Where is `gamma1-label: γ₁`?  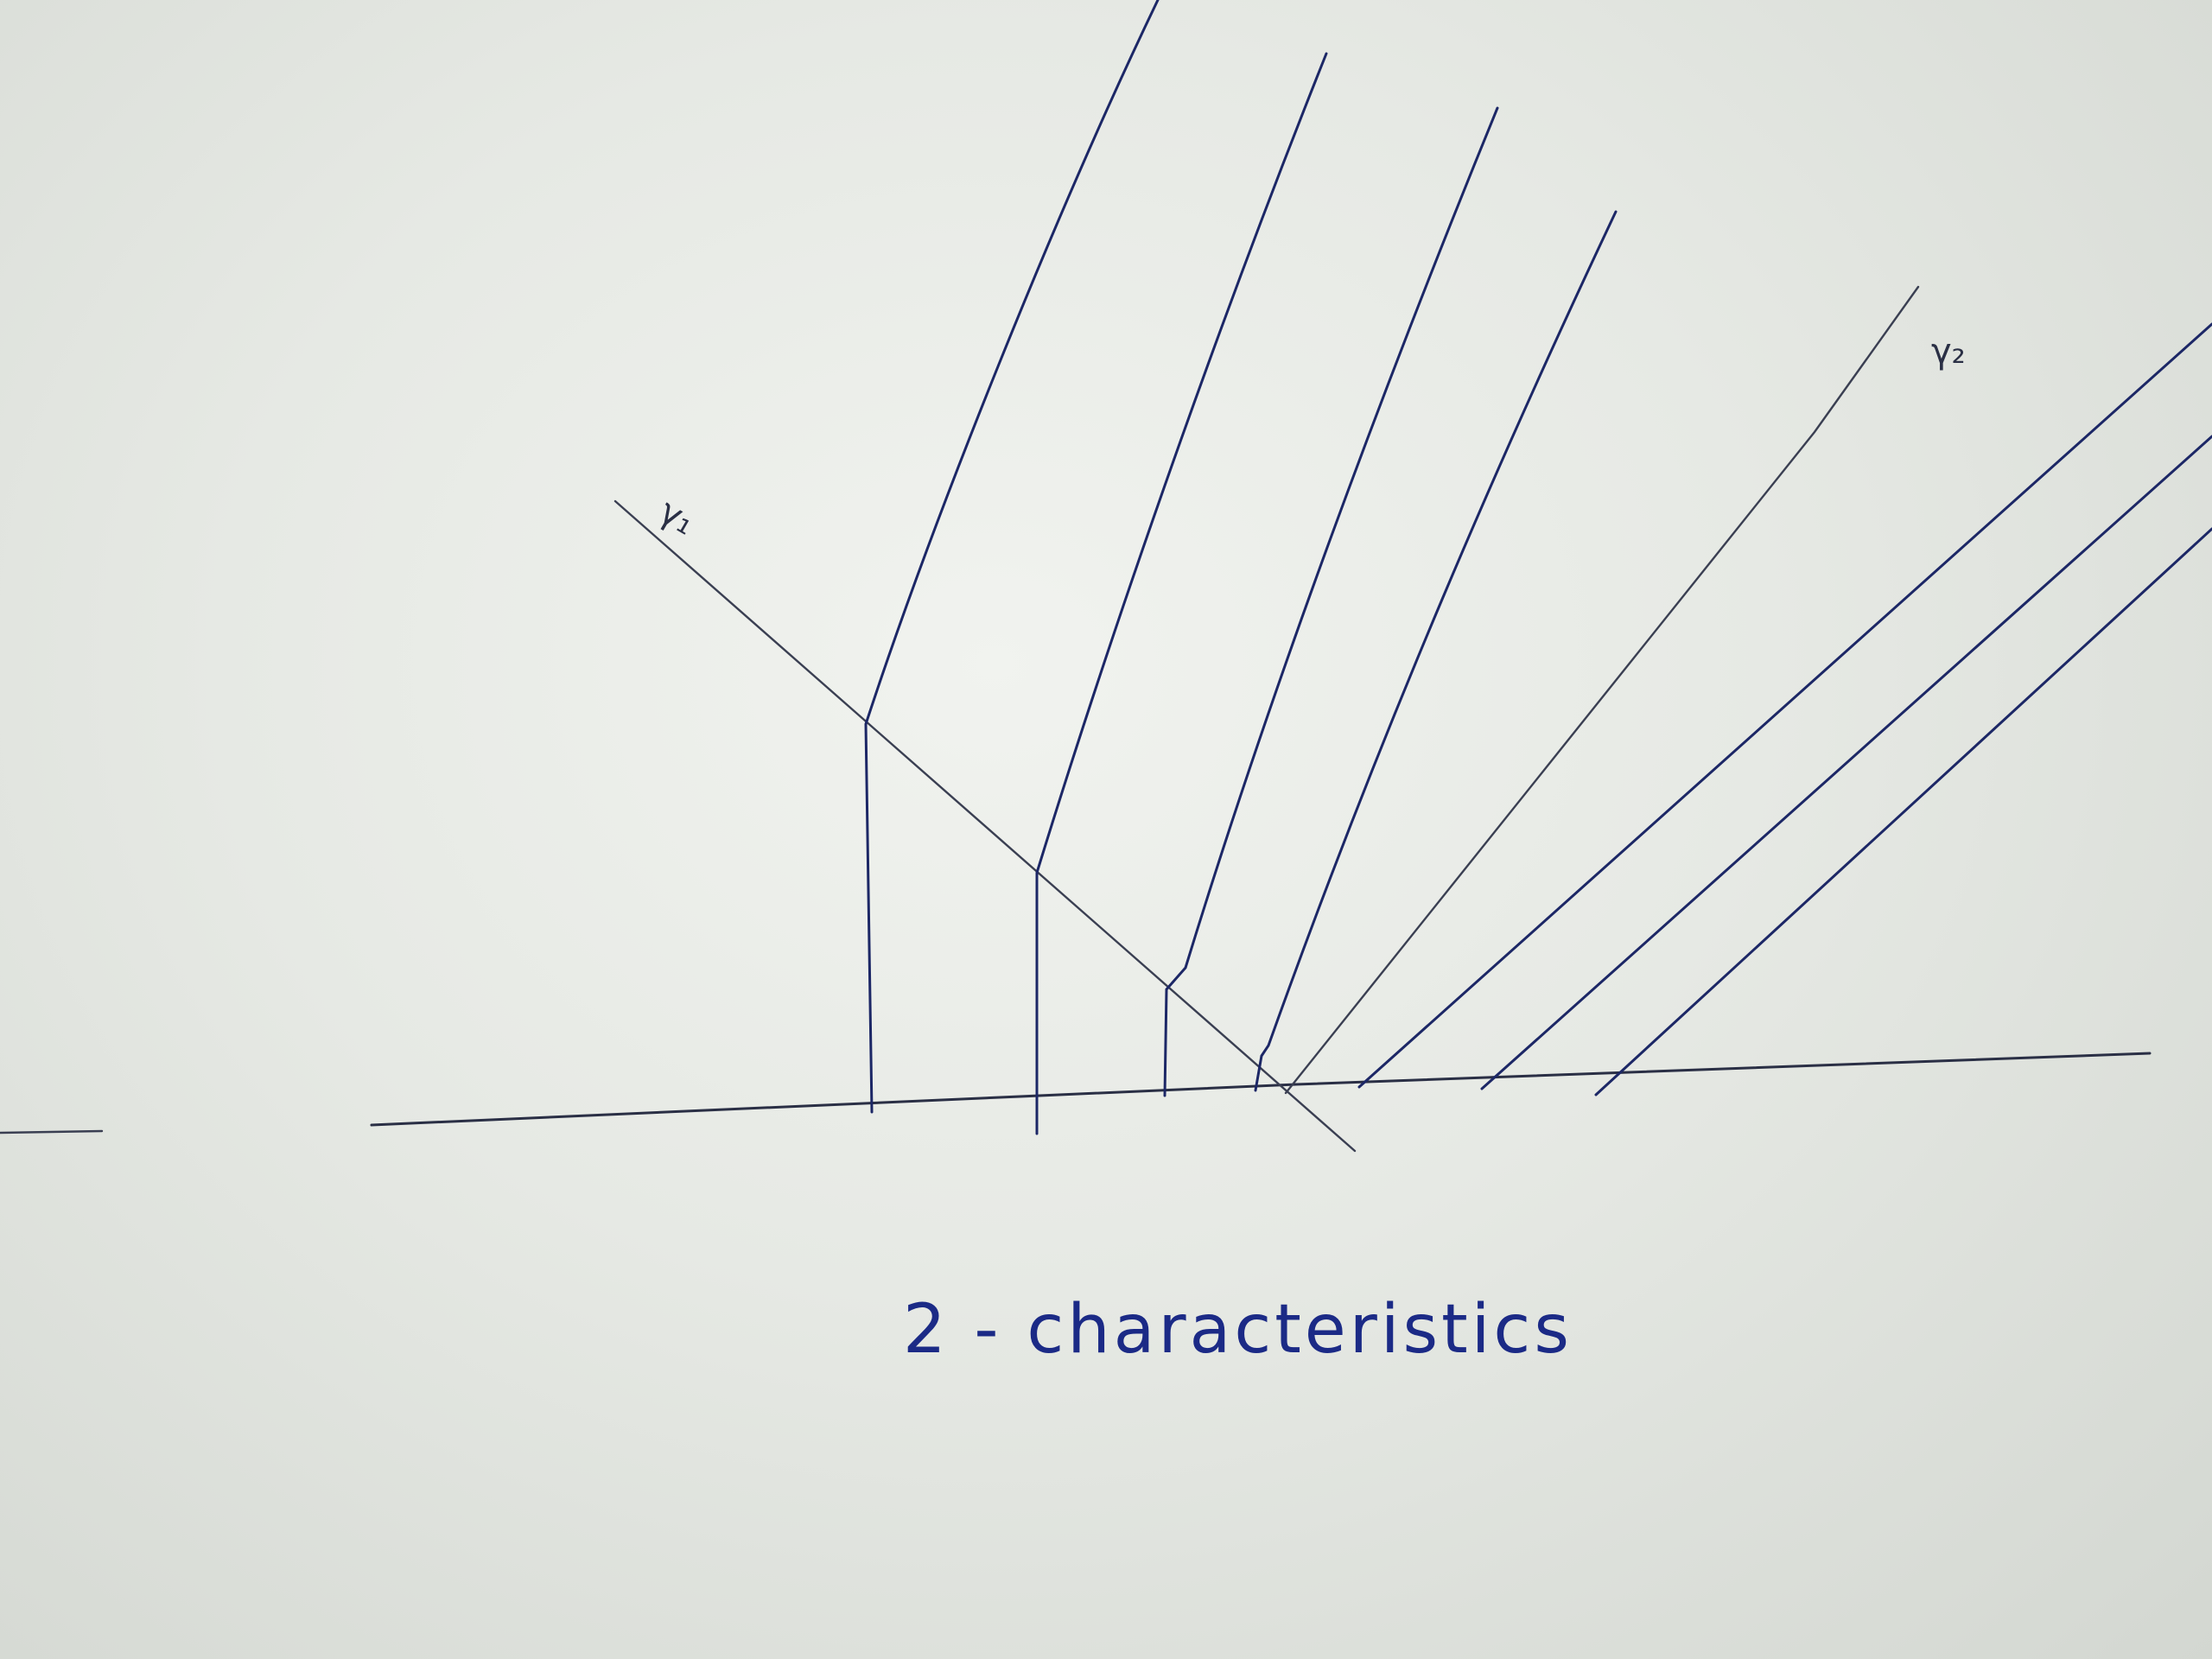
gamma1-label: γ₁ is located at coordinates (677, 517).